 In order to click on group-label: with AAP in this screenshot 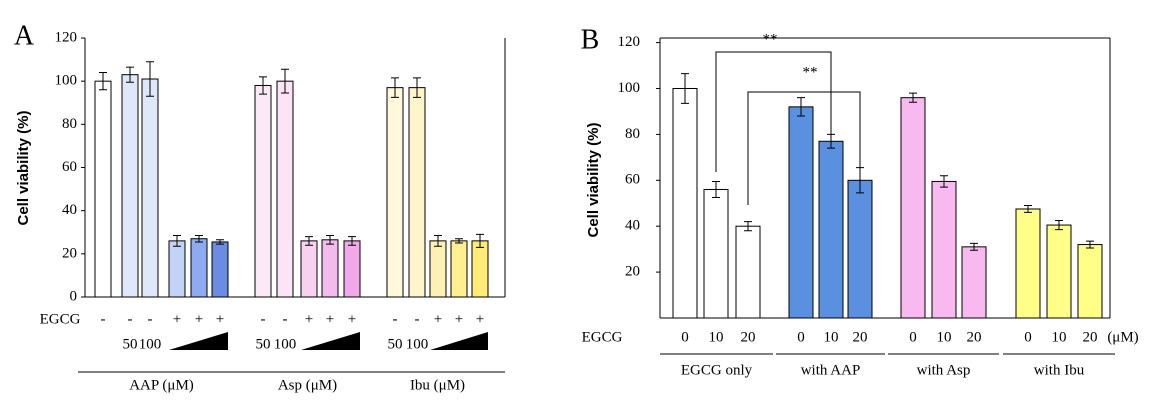, I will do `click(831, 370)`.